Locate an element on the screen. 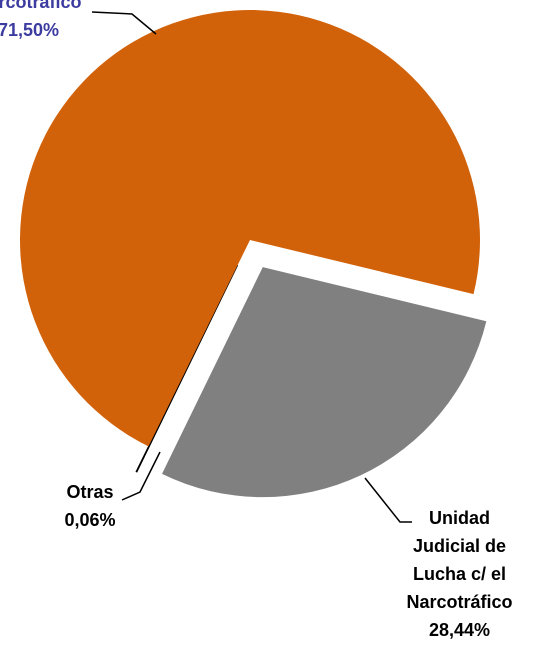  value-label: 71,50% is located at coordinates (30, 30).